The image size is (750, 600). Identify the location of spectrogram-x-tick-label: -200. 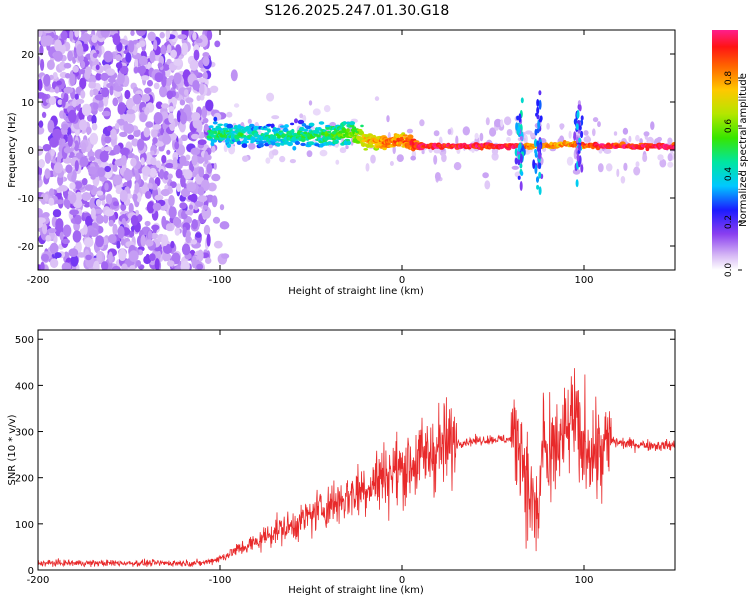
(38, 280).